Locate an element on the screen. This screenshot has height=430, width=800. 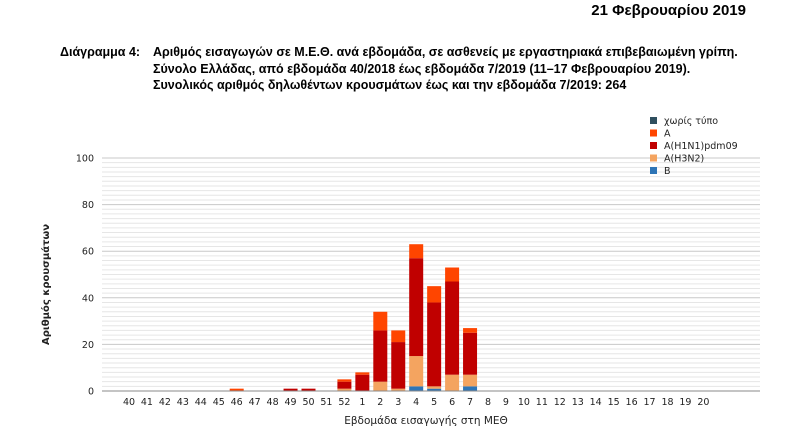
x-tick-label: 7 is located at coordinates (470, 402).